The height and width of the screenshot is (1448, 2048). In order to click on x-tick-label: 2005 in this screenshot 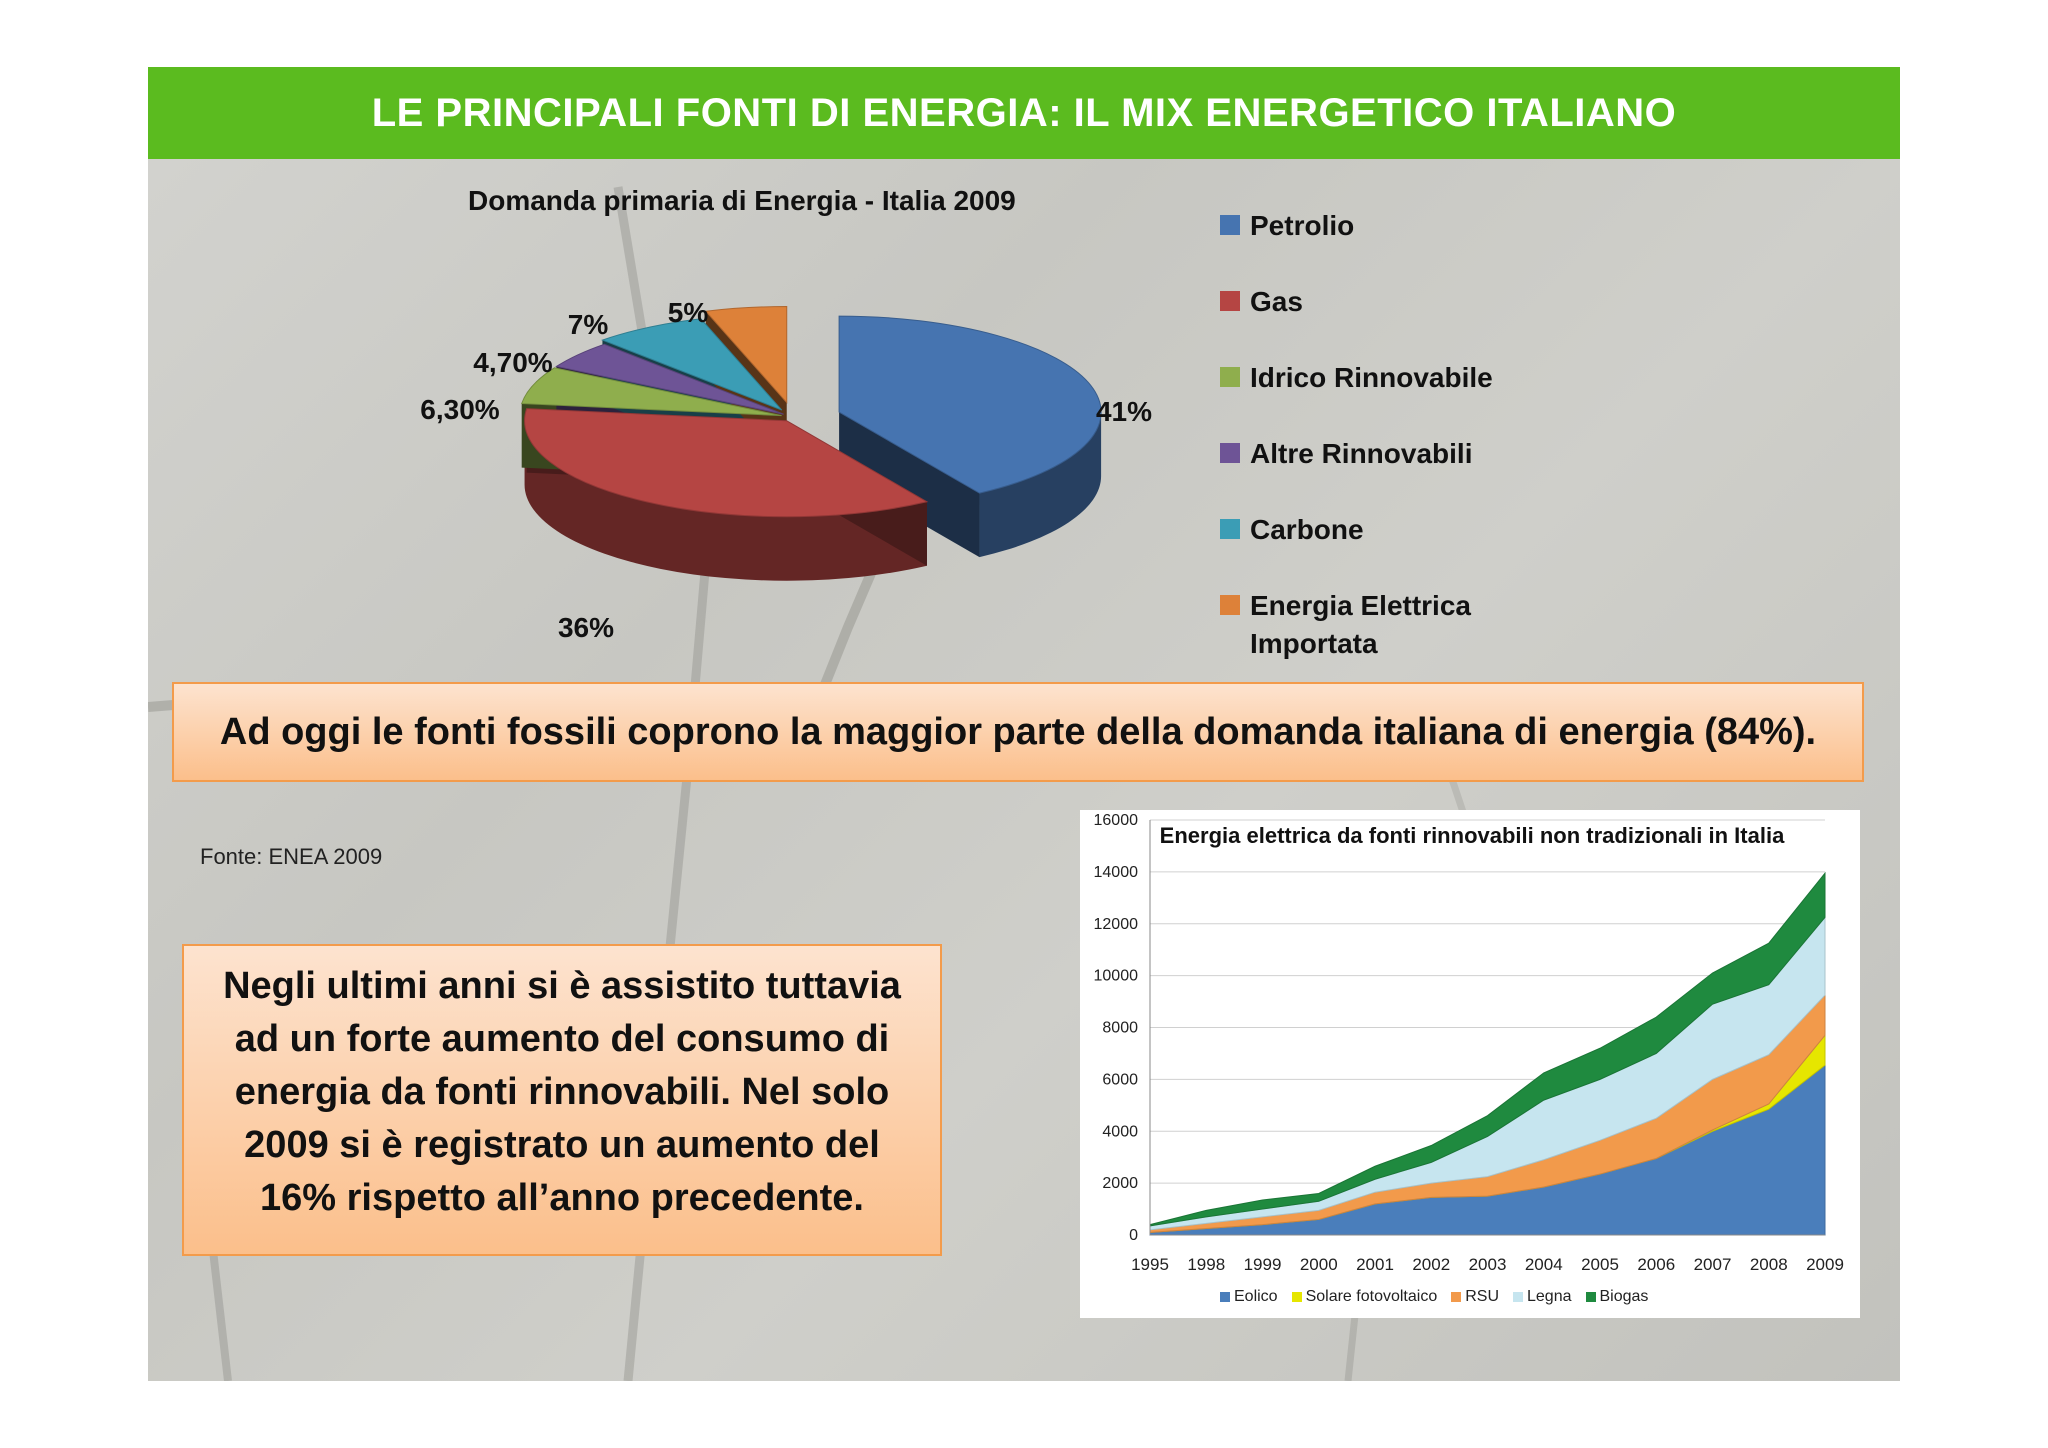, I will do `click(1600, 1264)`.